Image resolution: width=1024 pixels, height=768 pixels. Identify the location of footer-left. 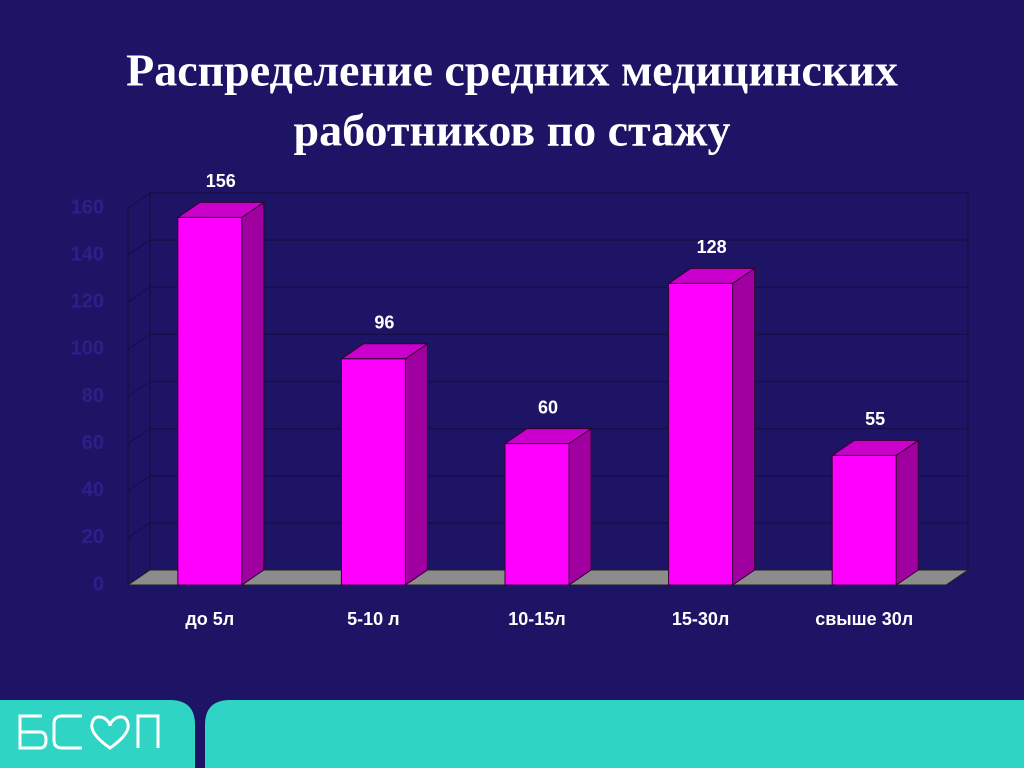
(97, 734).